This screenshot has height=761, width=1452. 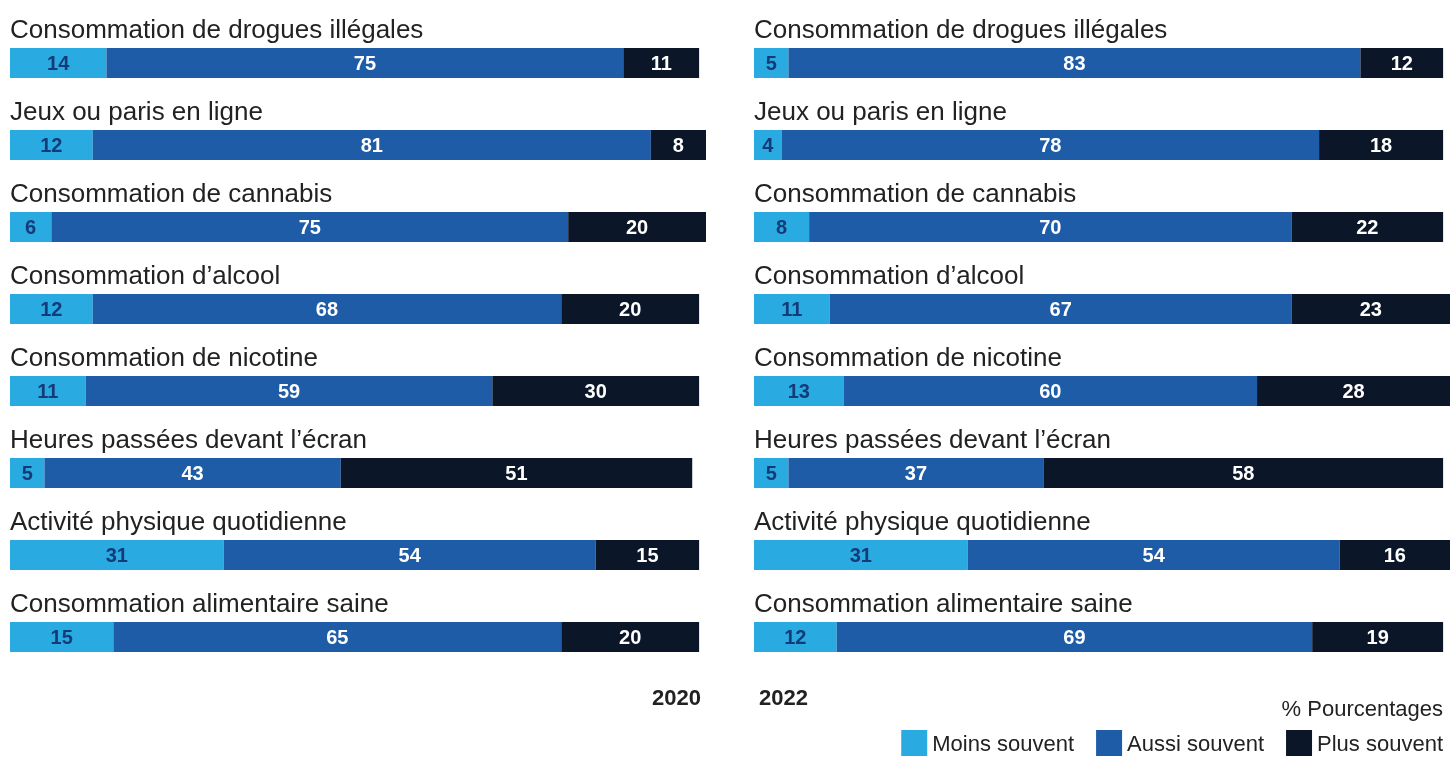 What do you see at coordinates (1003, 743) in the screenshot?
I see `legend-label: Moins souvent` at bounding box center [1003, 743].